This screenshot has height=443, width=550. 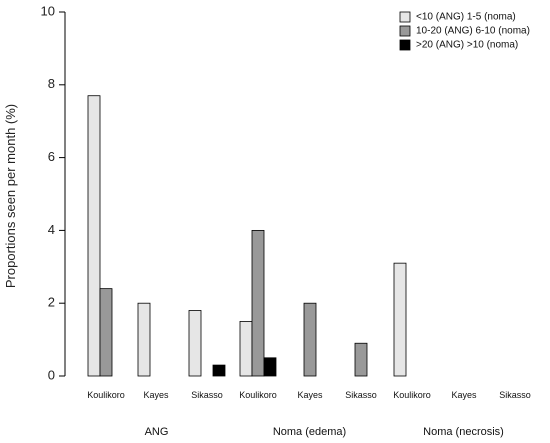 I want to click on y-tick-label: 6, so click(x=51, y=156).